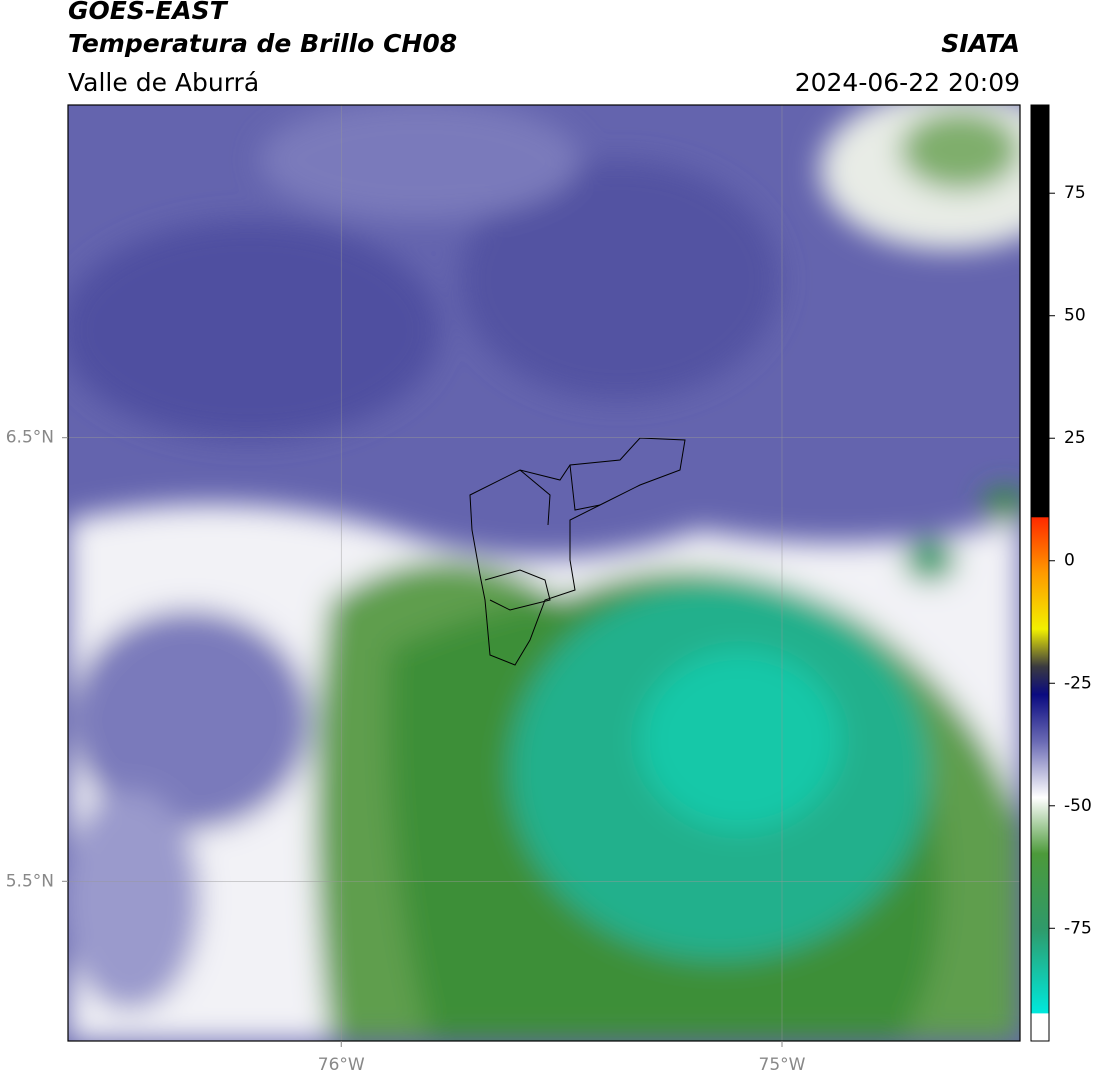 The image size is (1094, 1082). What do you see at coordinates (980, 43) in the screenshot?
I see `source: SIATA` at bounding box center [980, 43].